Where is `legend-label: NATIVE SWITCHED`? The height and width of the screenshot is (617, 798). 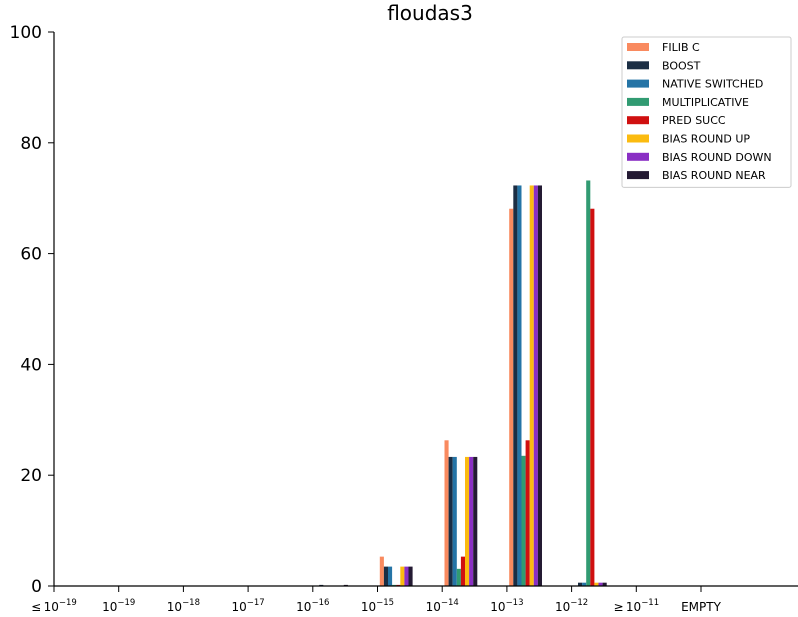 legend-label: NATIVE SWITCHED is located at coordinates (712, 84).